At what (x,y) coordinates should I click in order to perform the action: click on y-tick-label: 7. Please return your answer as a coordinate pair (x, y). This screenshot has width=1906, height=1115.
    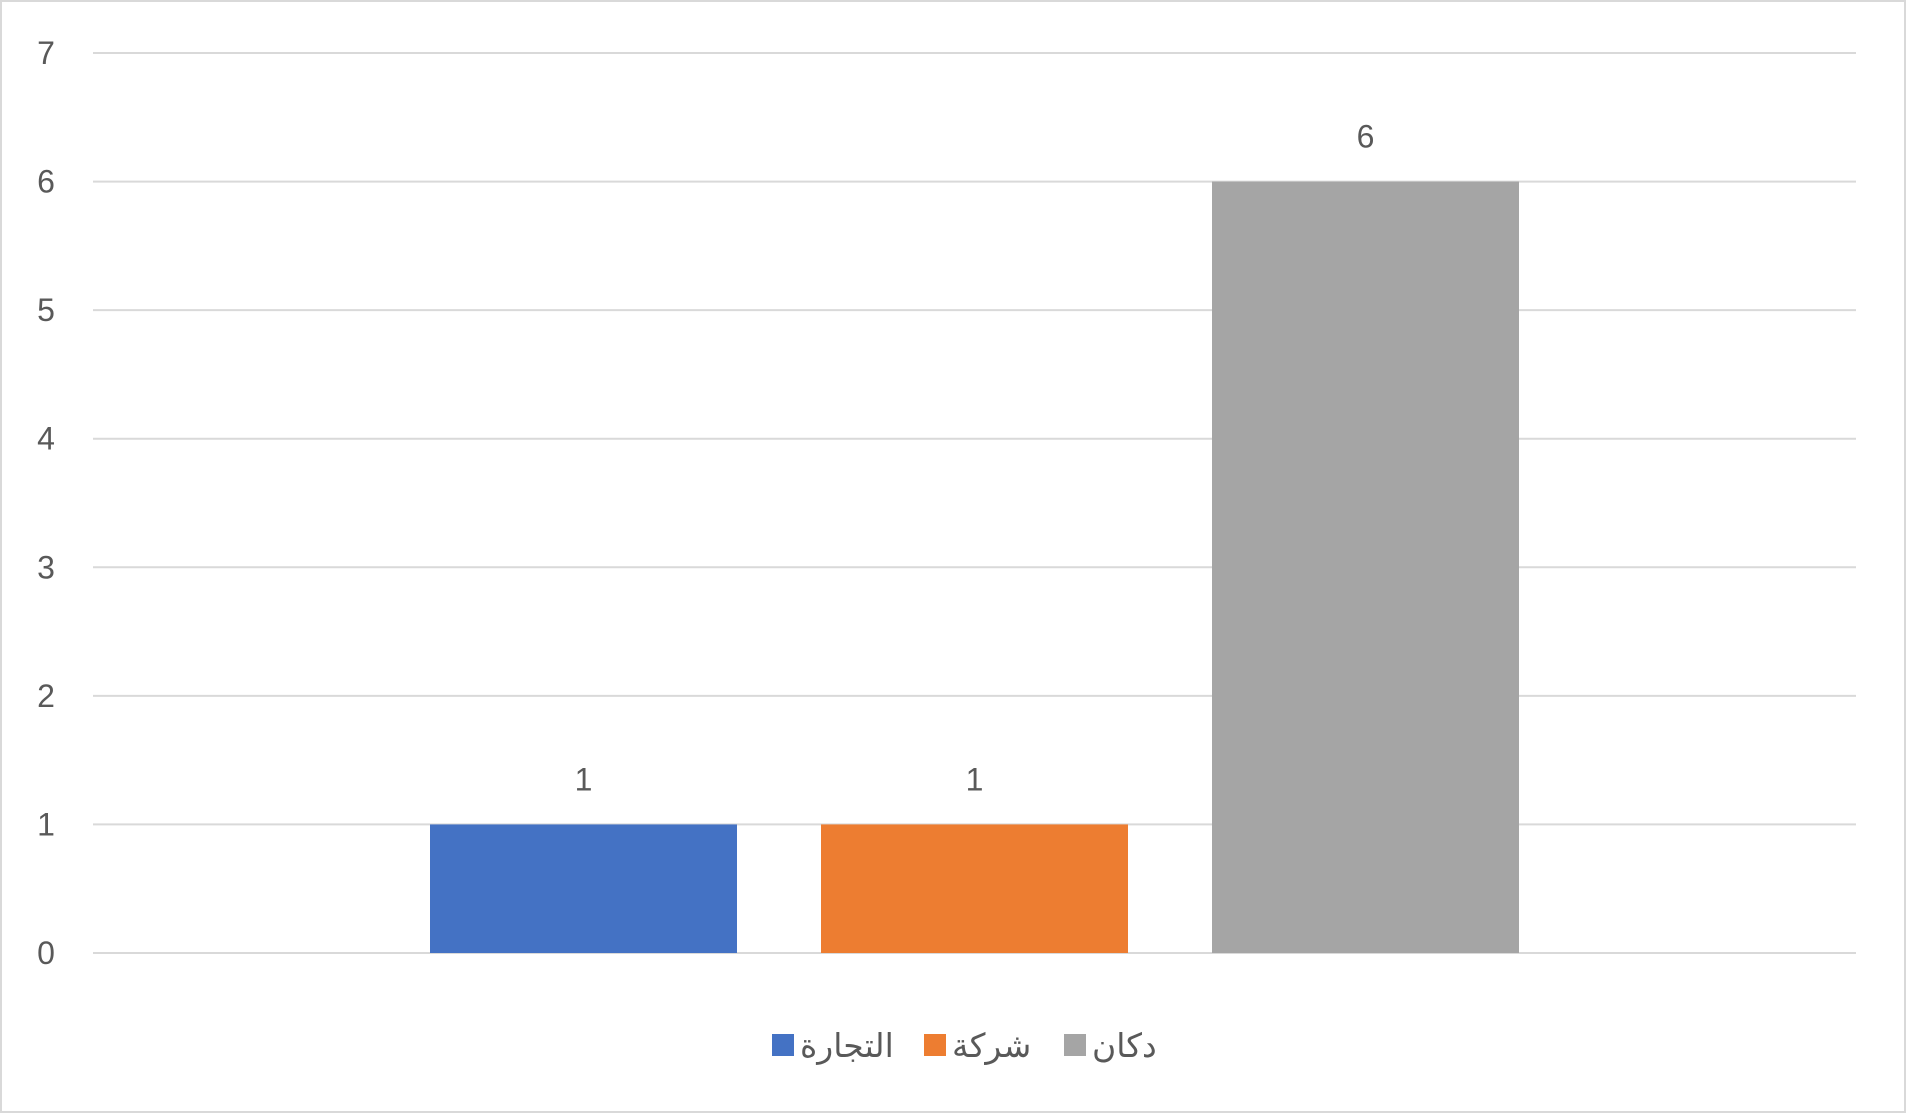
    Looking at the image, I should click on (46, 53).